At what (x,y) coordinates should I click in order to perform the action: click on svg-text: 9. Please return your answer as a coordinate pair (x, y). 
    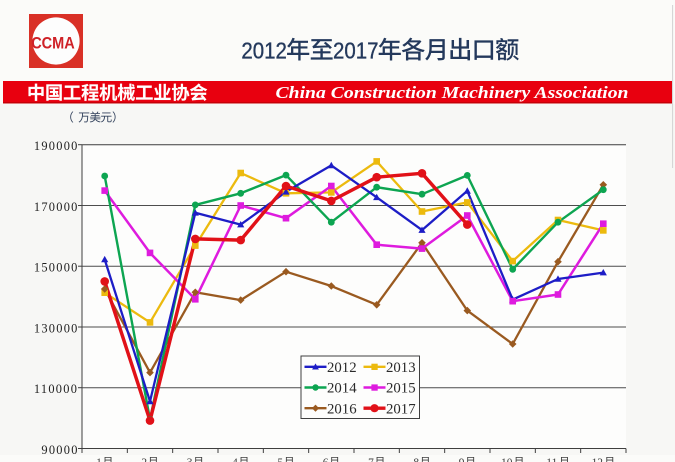
    Looking at the image, I should click on (462, 459).